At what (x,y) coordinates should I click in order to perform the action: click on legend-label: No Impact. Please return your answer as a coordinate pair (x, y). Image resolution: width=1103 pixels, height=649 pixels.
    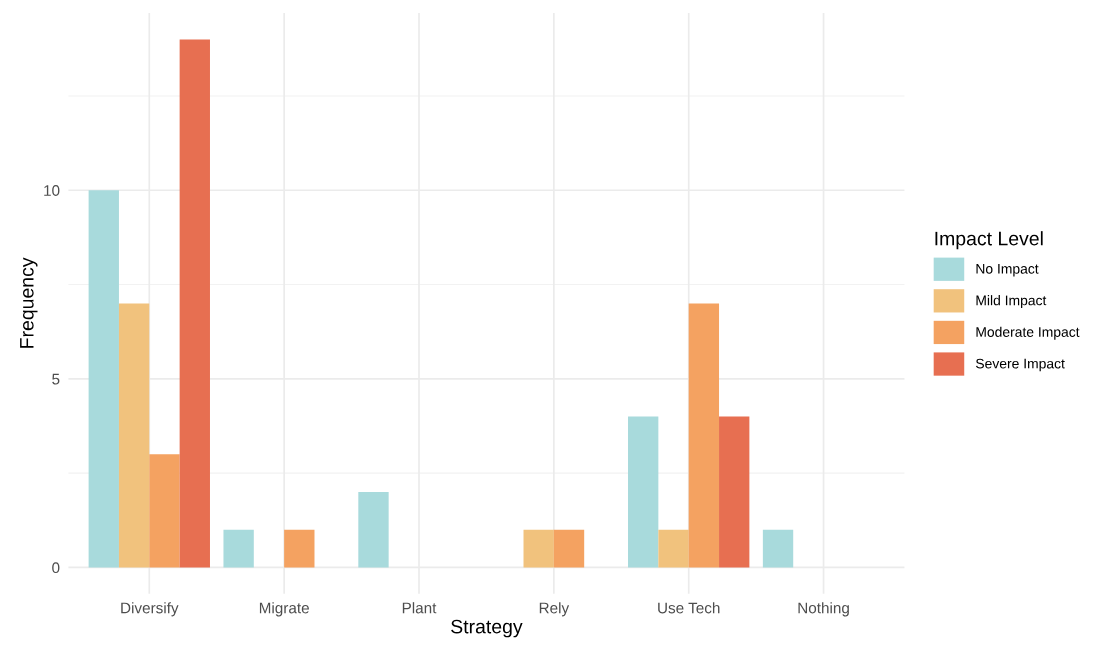
    Looking at the image, I should click on (1007, 270).